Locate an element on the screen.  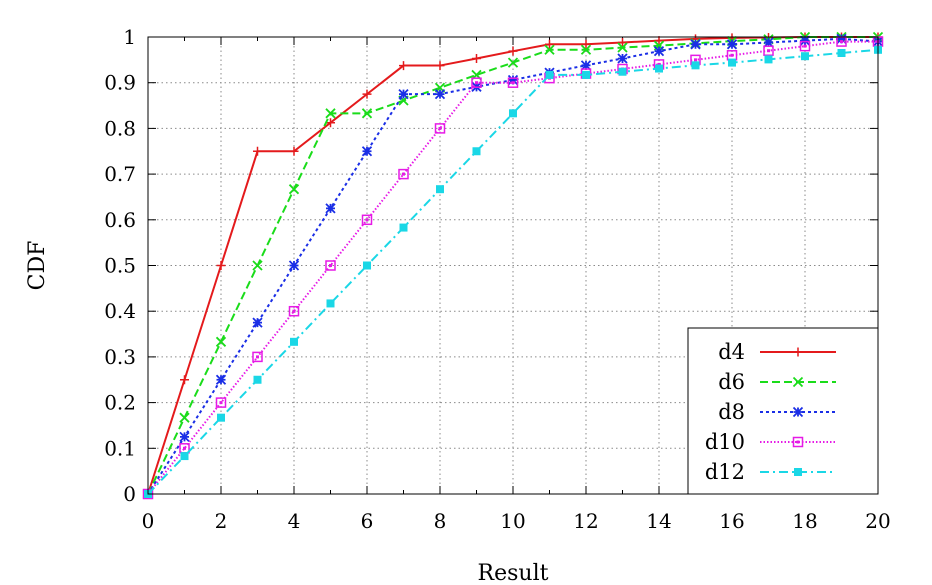
y-tick-label: 0.7 is located at coordinates (120, 174).